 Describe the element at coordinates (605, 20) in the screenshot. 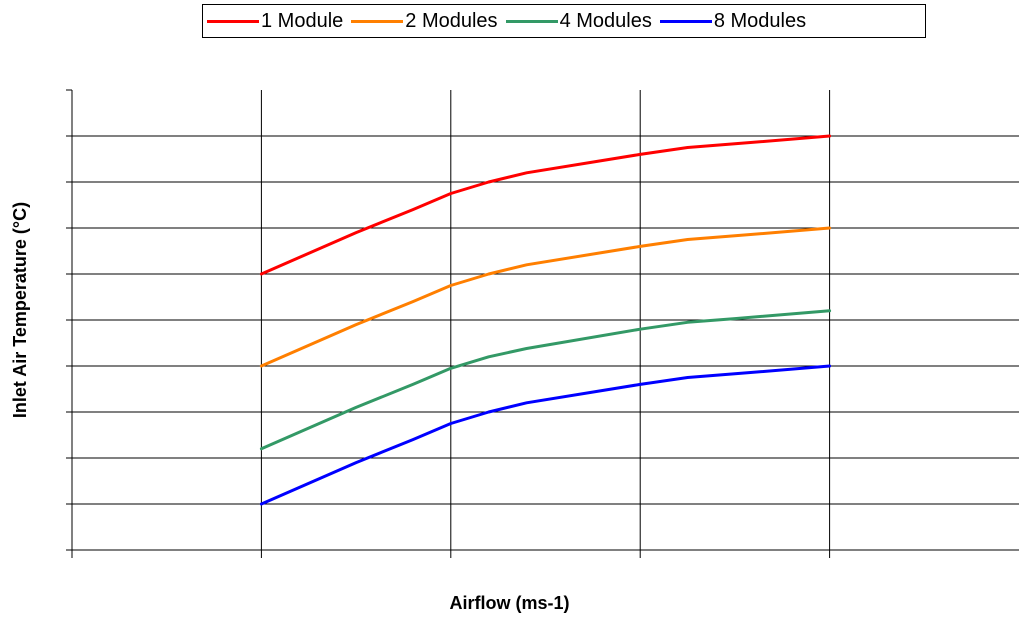

I see `legend-label: 4 Modules` at that location.